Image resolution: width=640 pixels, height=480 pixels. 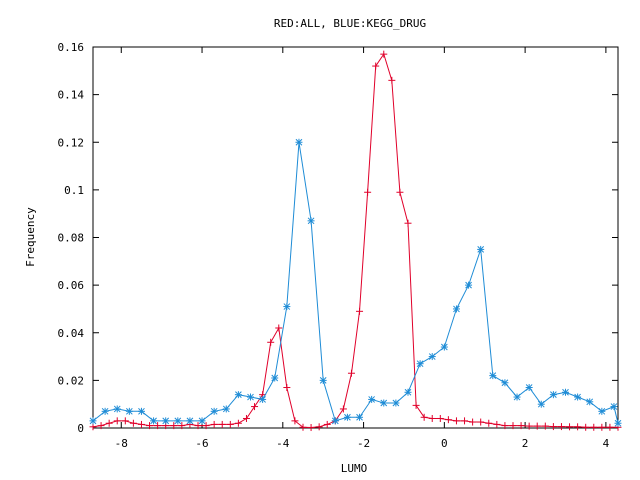 What do you see at coordinates (71, 47) in the screenshot?
I see `y-tick-label: 0.16` at bounding box center [71, 47].